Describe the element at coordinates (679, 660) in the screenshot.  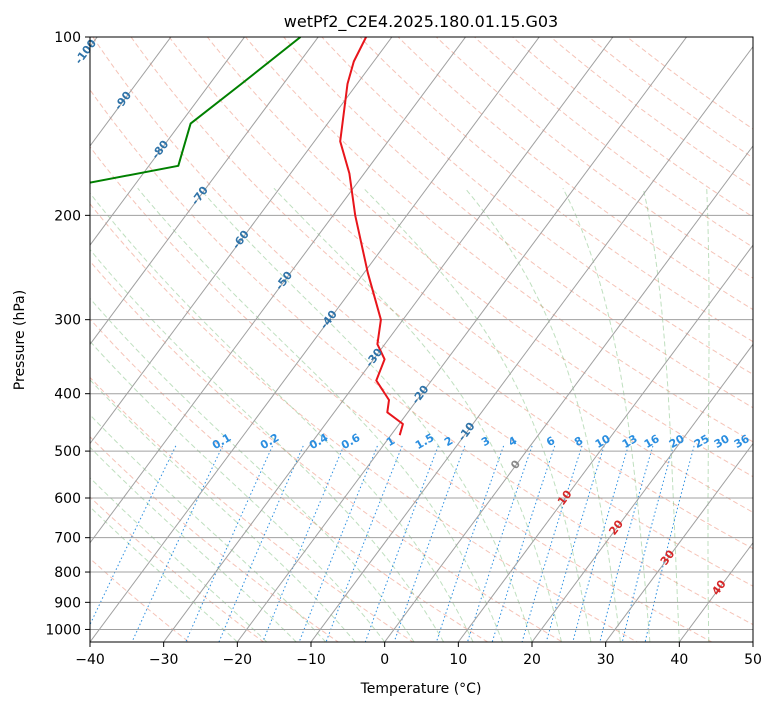
I see `x-tick-label: 40` at that location.